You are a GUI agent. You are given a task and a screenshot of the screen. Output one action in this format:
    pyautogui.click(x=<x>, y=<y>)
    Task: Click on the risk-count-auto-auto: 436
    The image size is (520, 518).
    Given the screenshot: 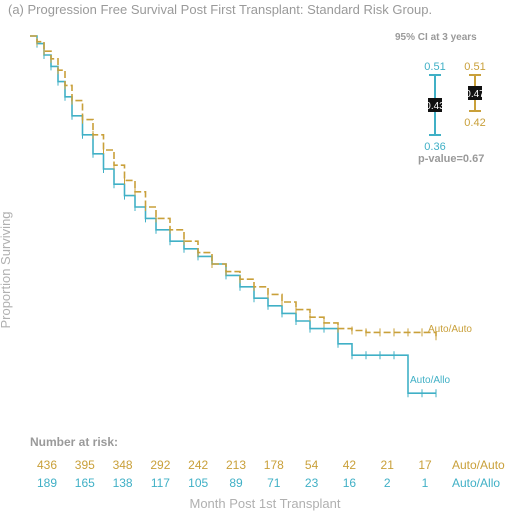 What is the action you would take?
    pyautogui.click(x=47, y=465)
    